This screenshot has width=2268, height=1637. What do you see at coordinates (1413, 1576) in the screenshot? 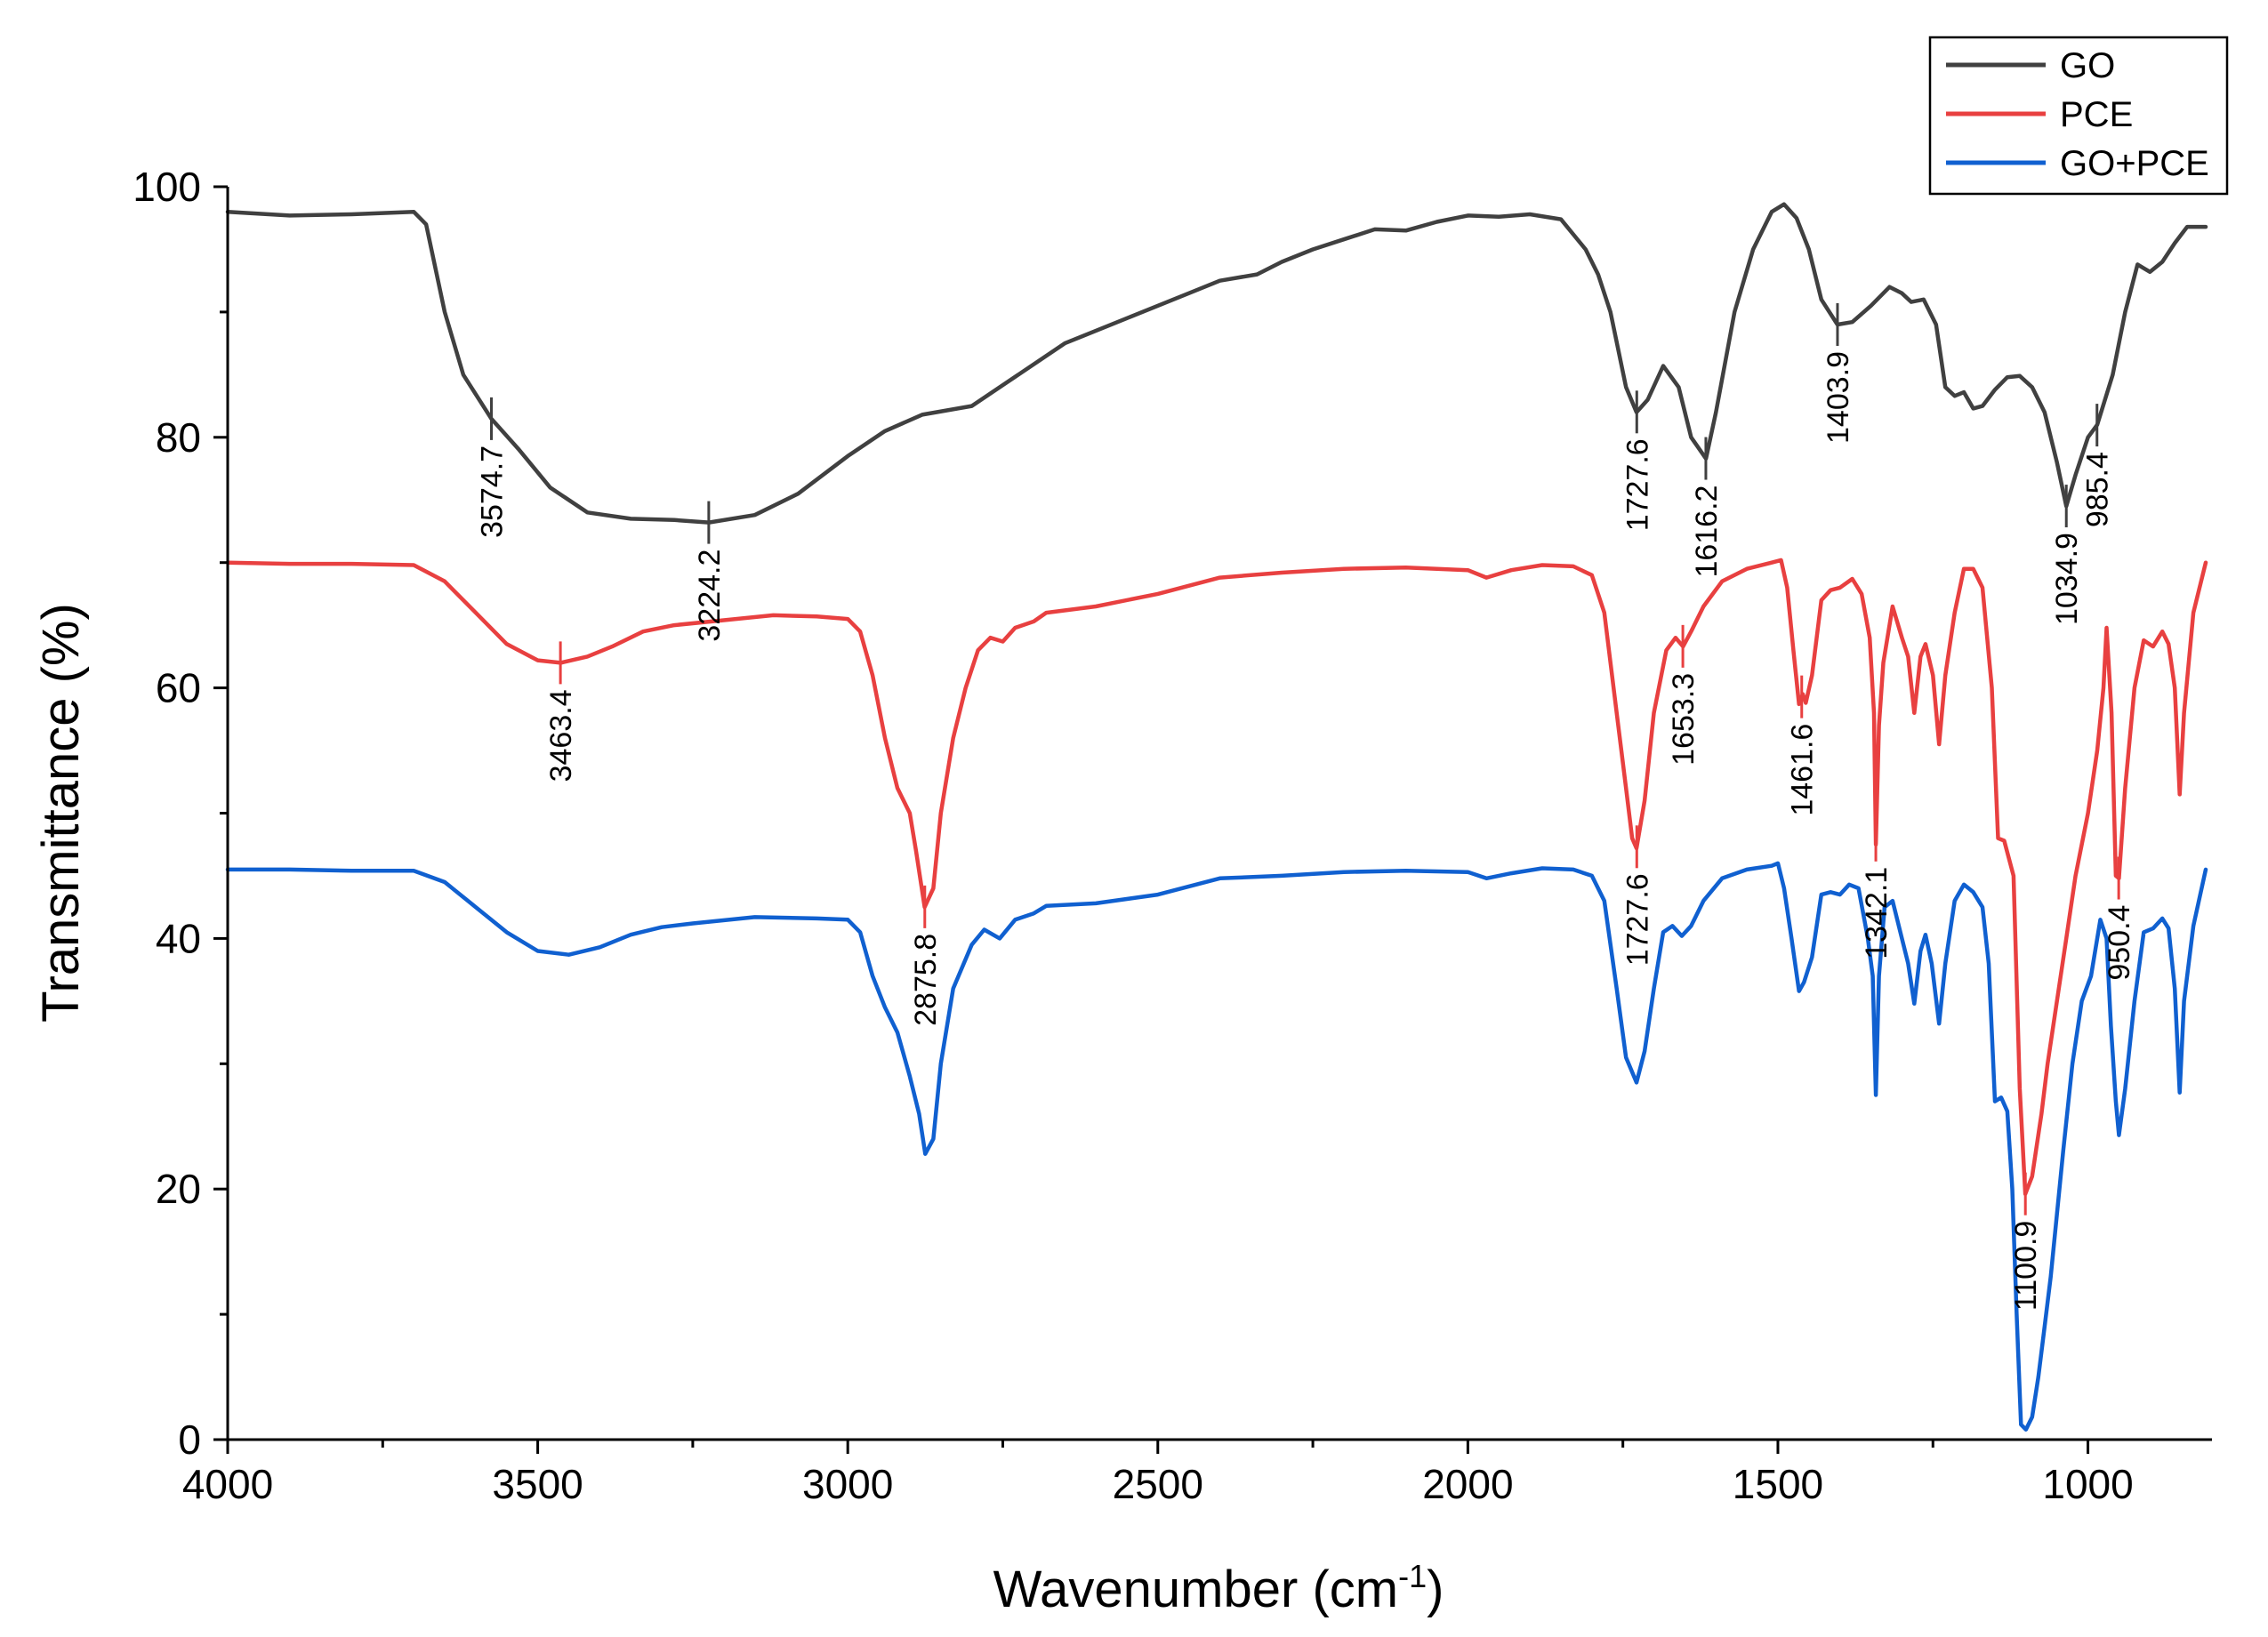
I see `x-axis-title-sup: -1` at bounding box center [1413, 1576].